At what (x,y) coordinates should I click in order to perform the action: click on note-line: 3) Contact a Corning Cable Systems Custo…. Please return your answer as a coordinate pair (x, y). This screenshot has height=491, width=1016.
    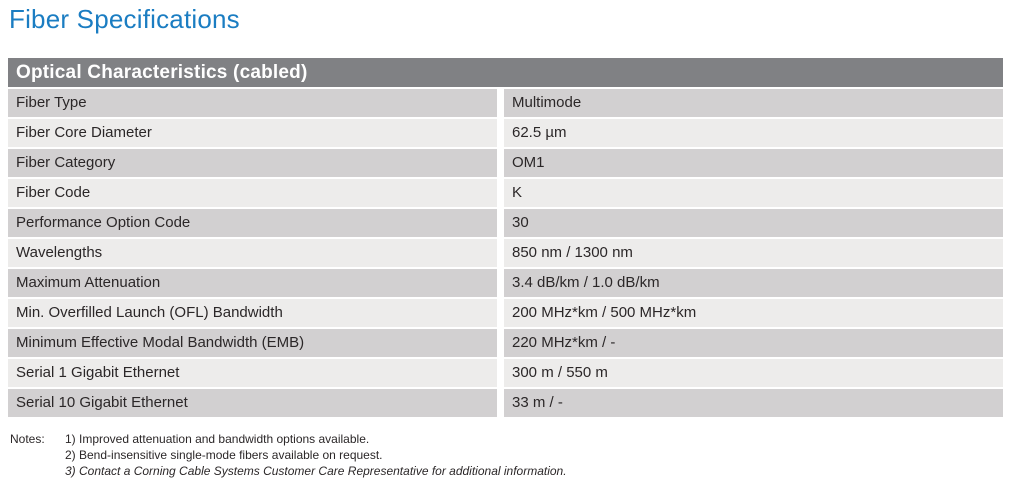
    Looking at the image, I should click on (316, 471).